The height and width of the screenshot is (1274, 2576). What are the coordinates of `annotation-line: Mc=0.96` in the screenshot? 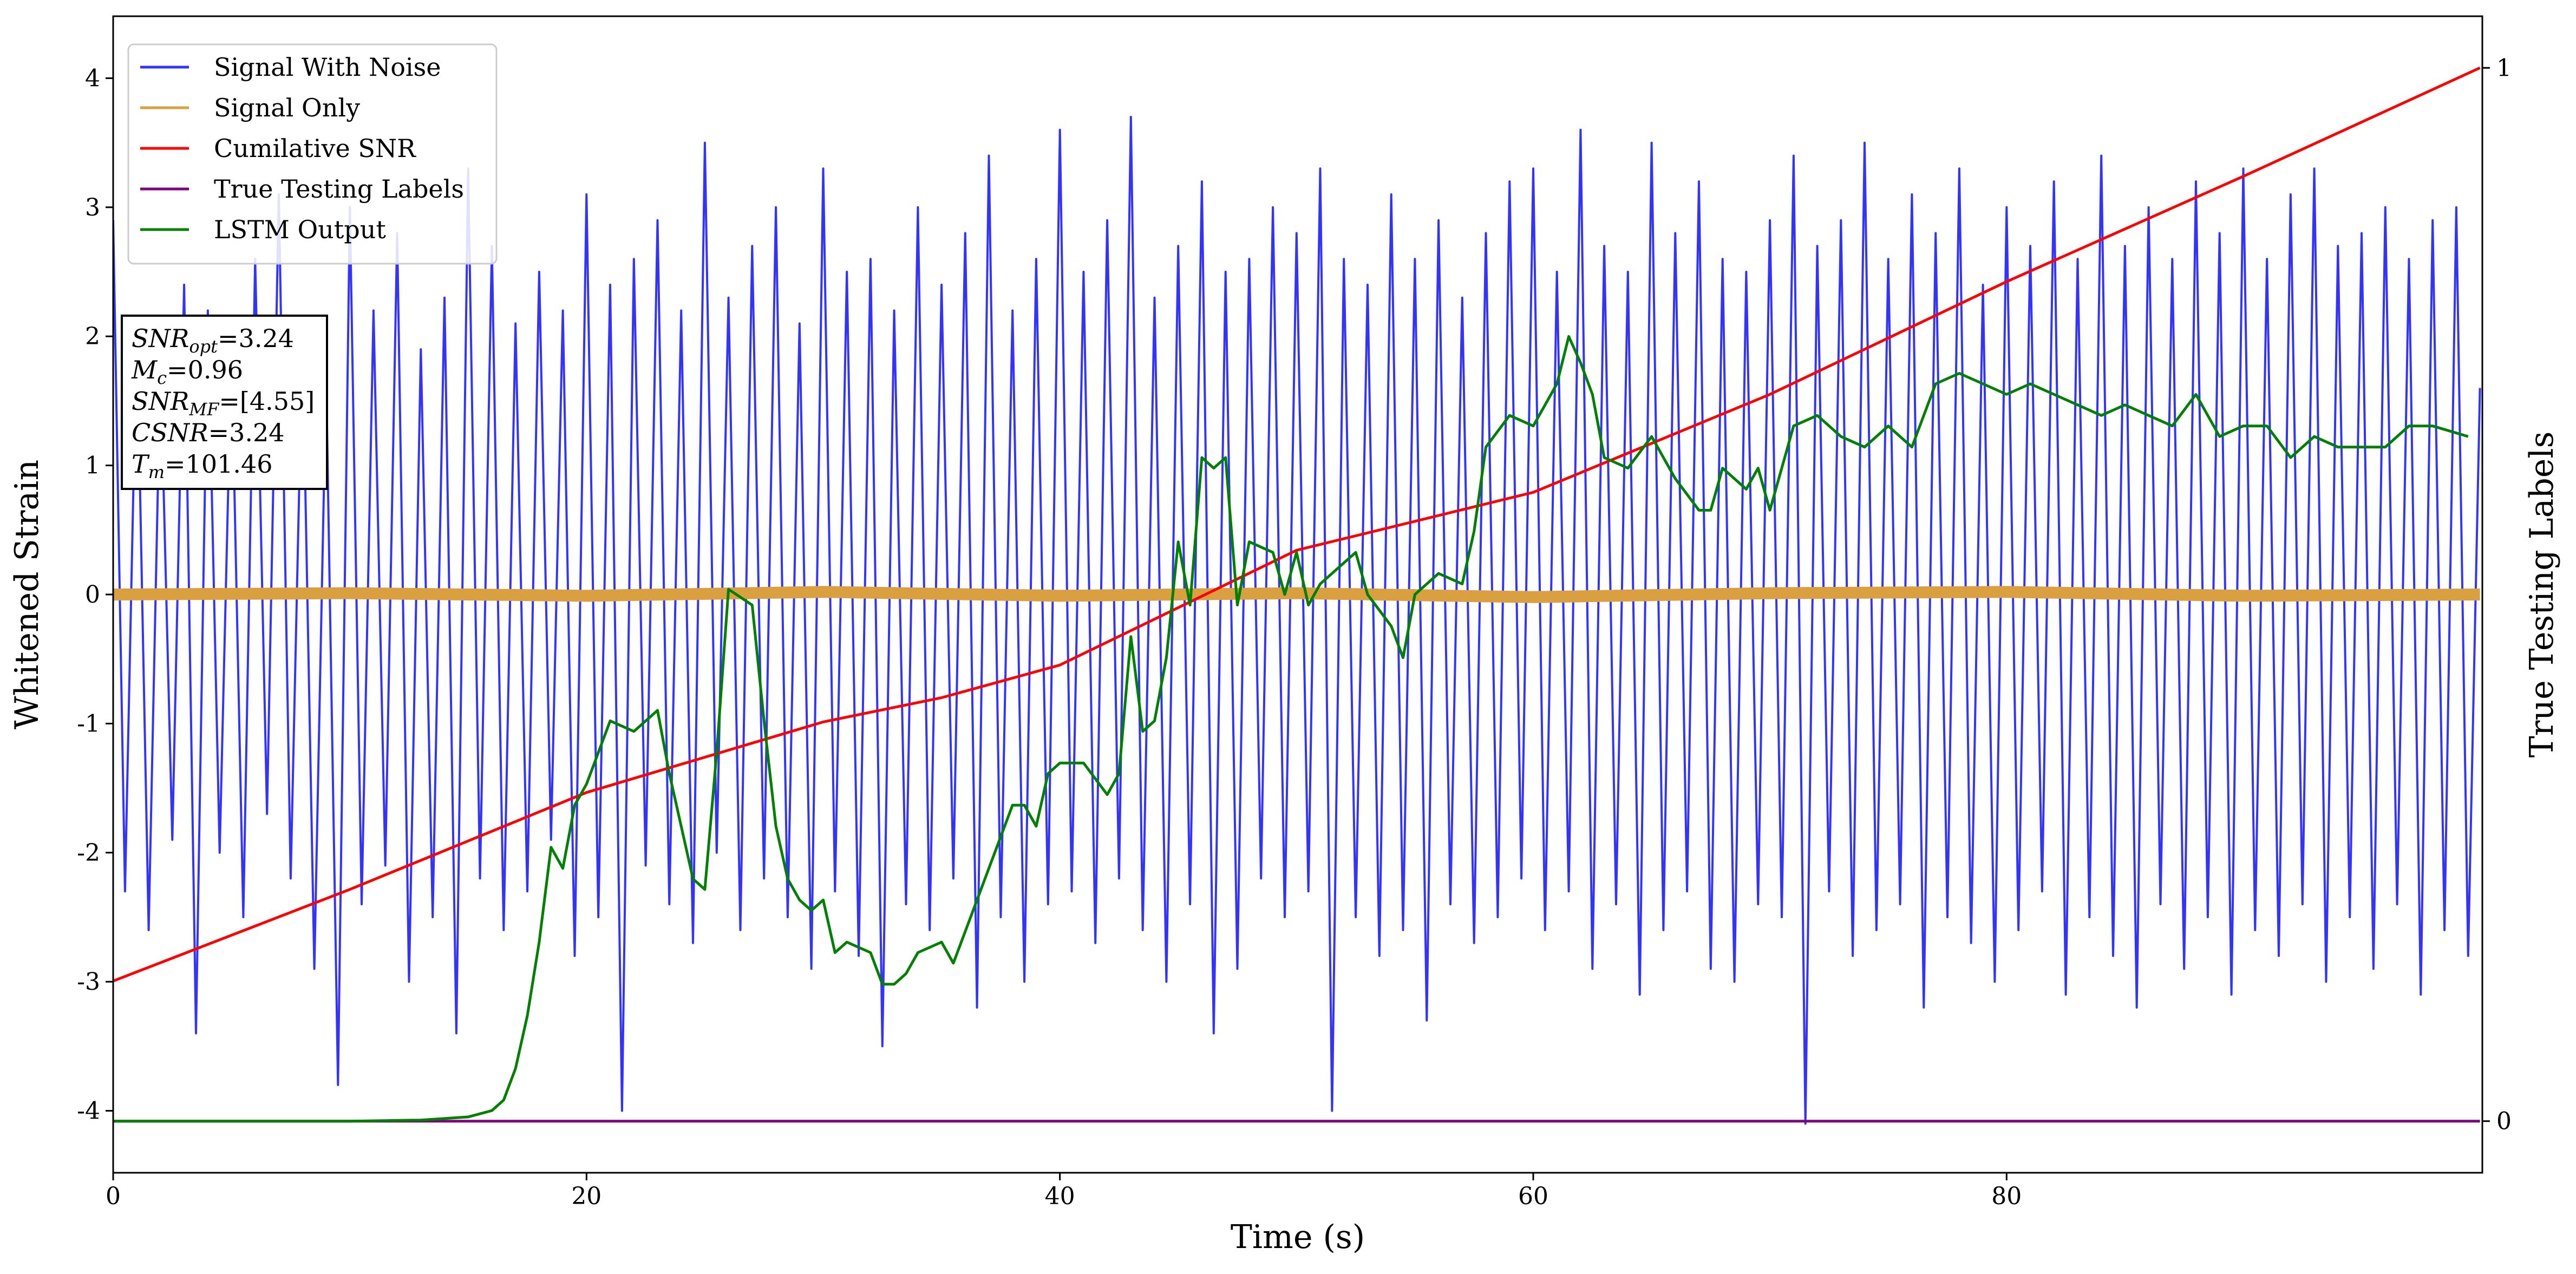 It's located at (187, 371).